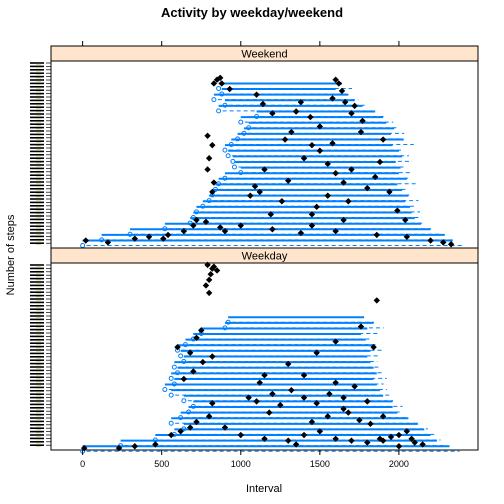 The height and width of the screenshot is (504, 504). What do you see at coordinates (264, 489) in the screenshot?
I see `x-axis-label: Interval` at bounding box center [264, 489].